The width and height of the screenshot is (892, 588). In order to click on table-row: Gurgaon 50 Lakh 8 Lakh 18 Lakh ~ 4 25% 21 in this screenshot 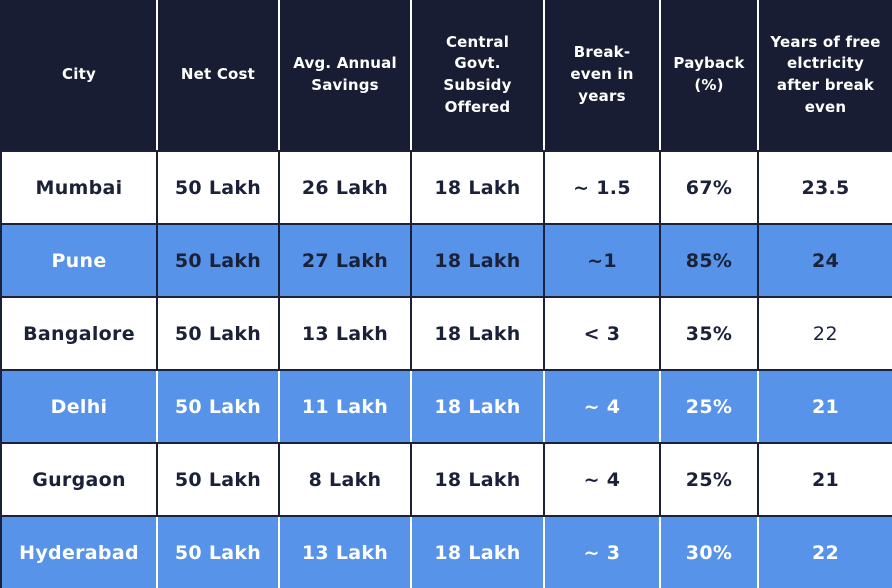, I will do `click(447, 478)`.